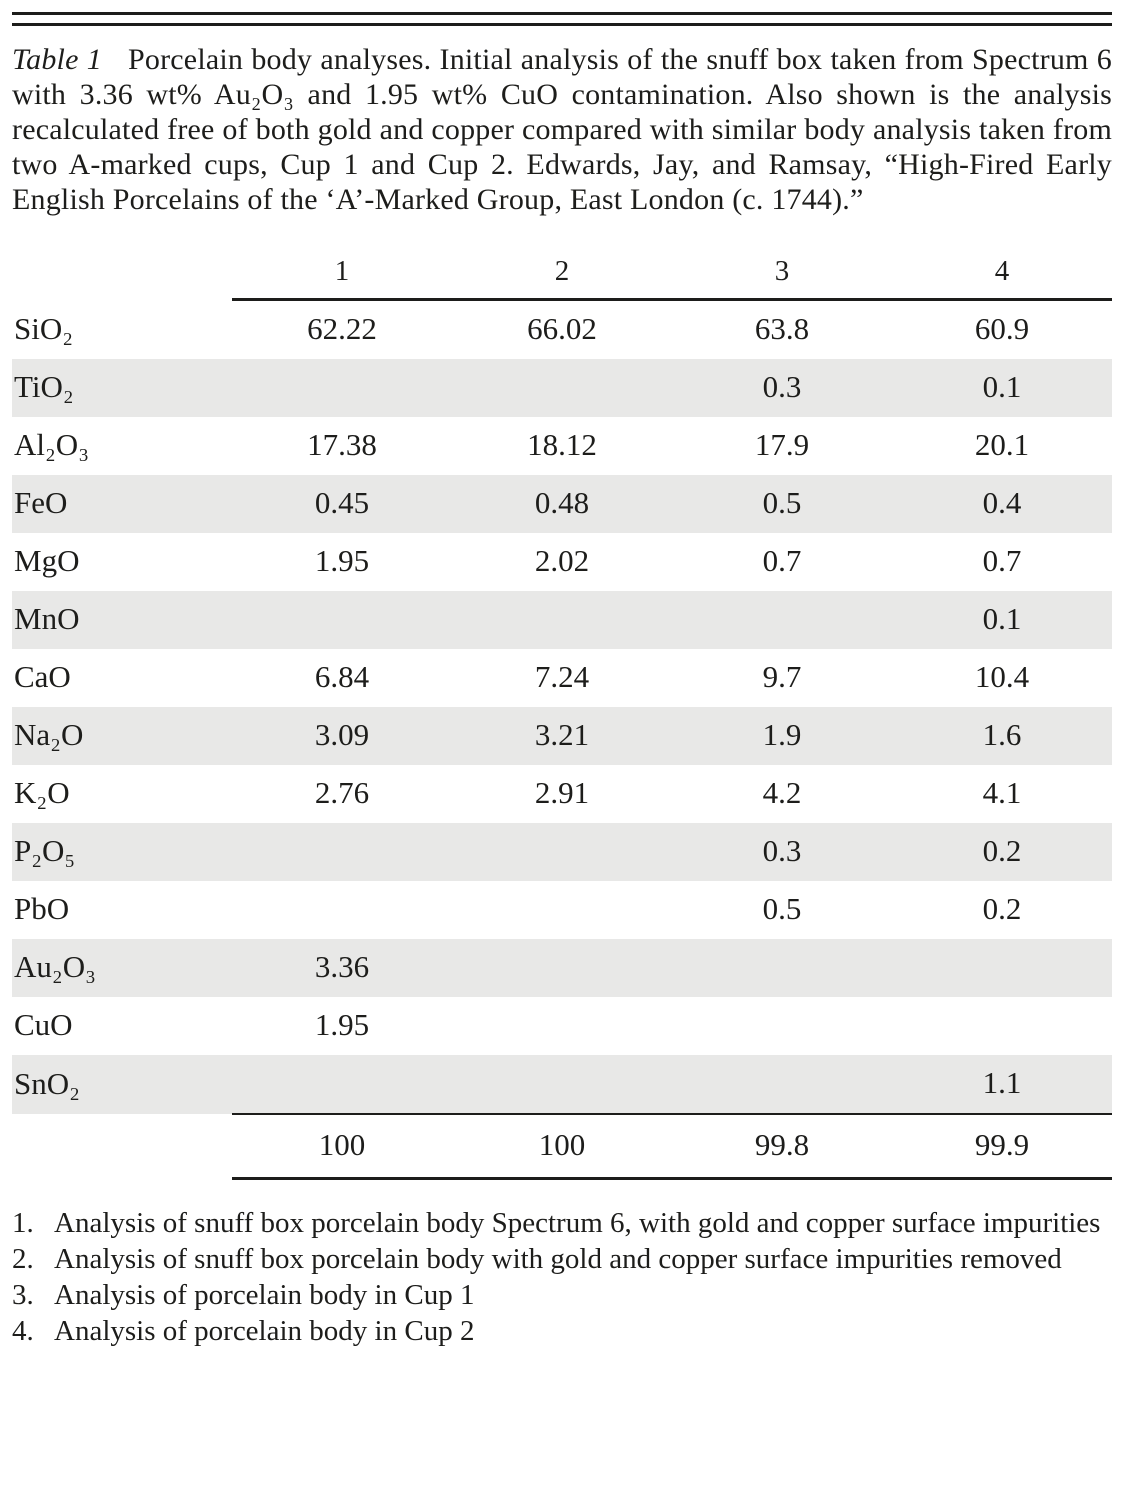 The image size is (1124, 1486). I want to click on value-cell: 1.1, so click(1002, 1083).